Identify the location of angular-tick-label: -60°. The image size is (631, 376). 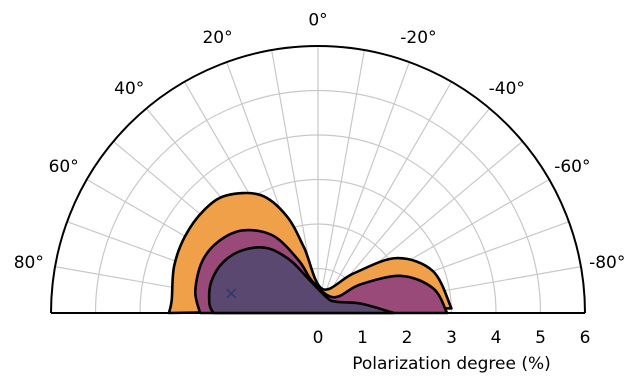
(572, 167).